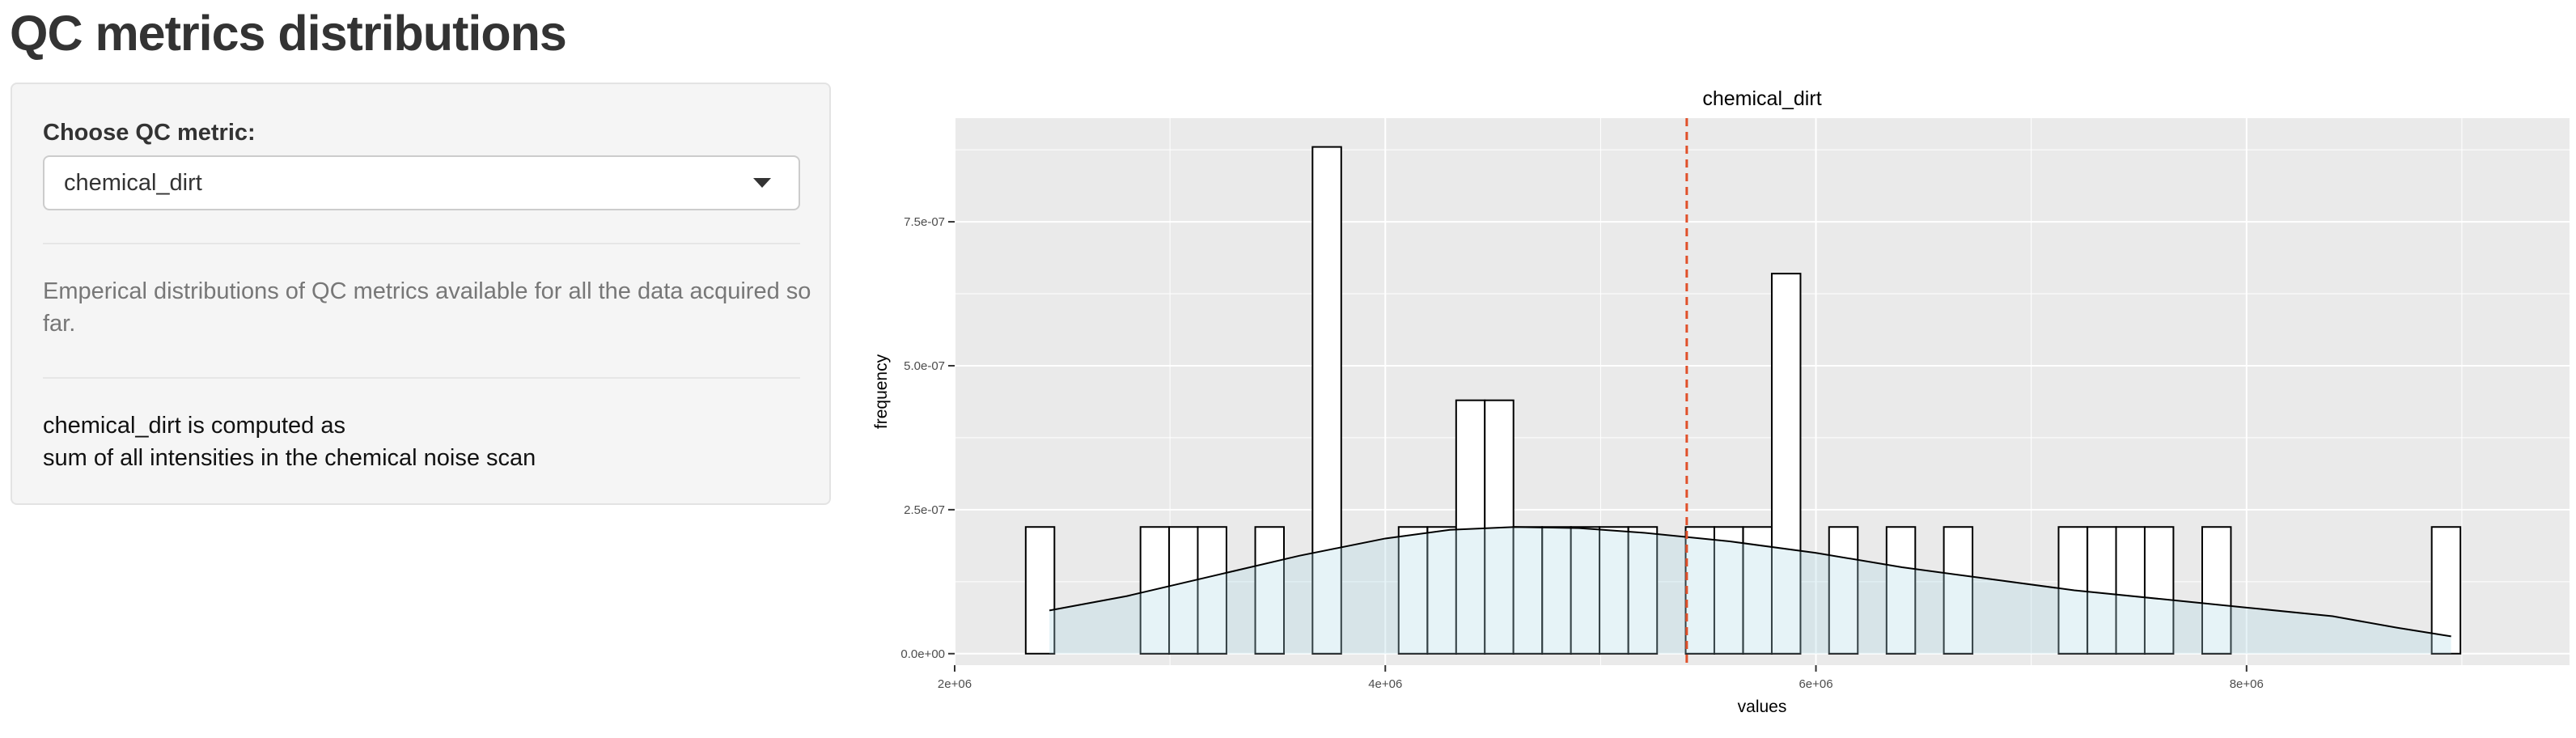 Image resolution: width=2576 pixels, height=738 pixels. Describe the element at coordinates (924, 366) in the screenshot. I see `y-axis-tick-label: 5.0e-07` at that location.